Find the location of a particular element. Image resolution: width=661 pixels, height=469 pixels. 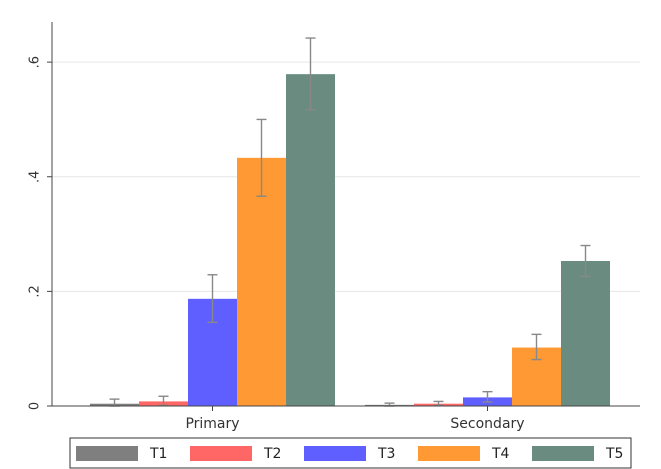

legend-label: T5 is located at coordinates (614, 454).